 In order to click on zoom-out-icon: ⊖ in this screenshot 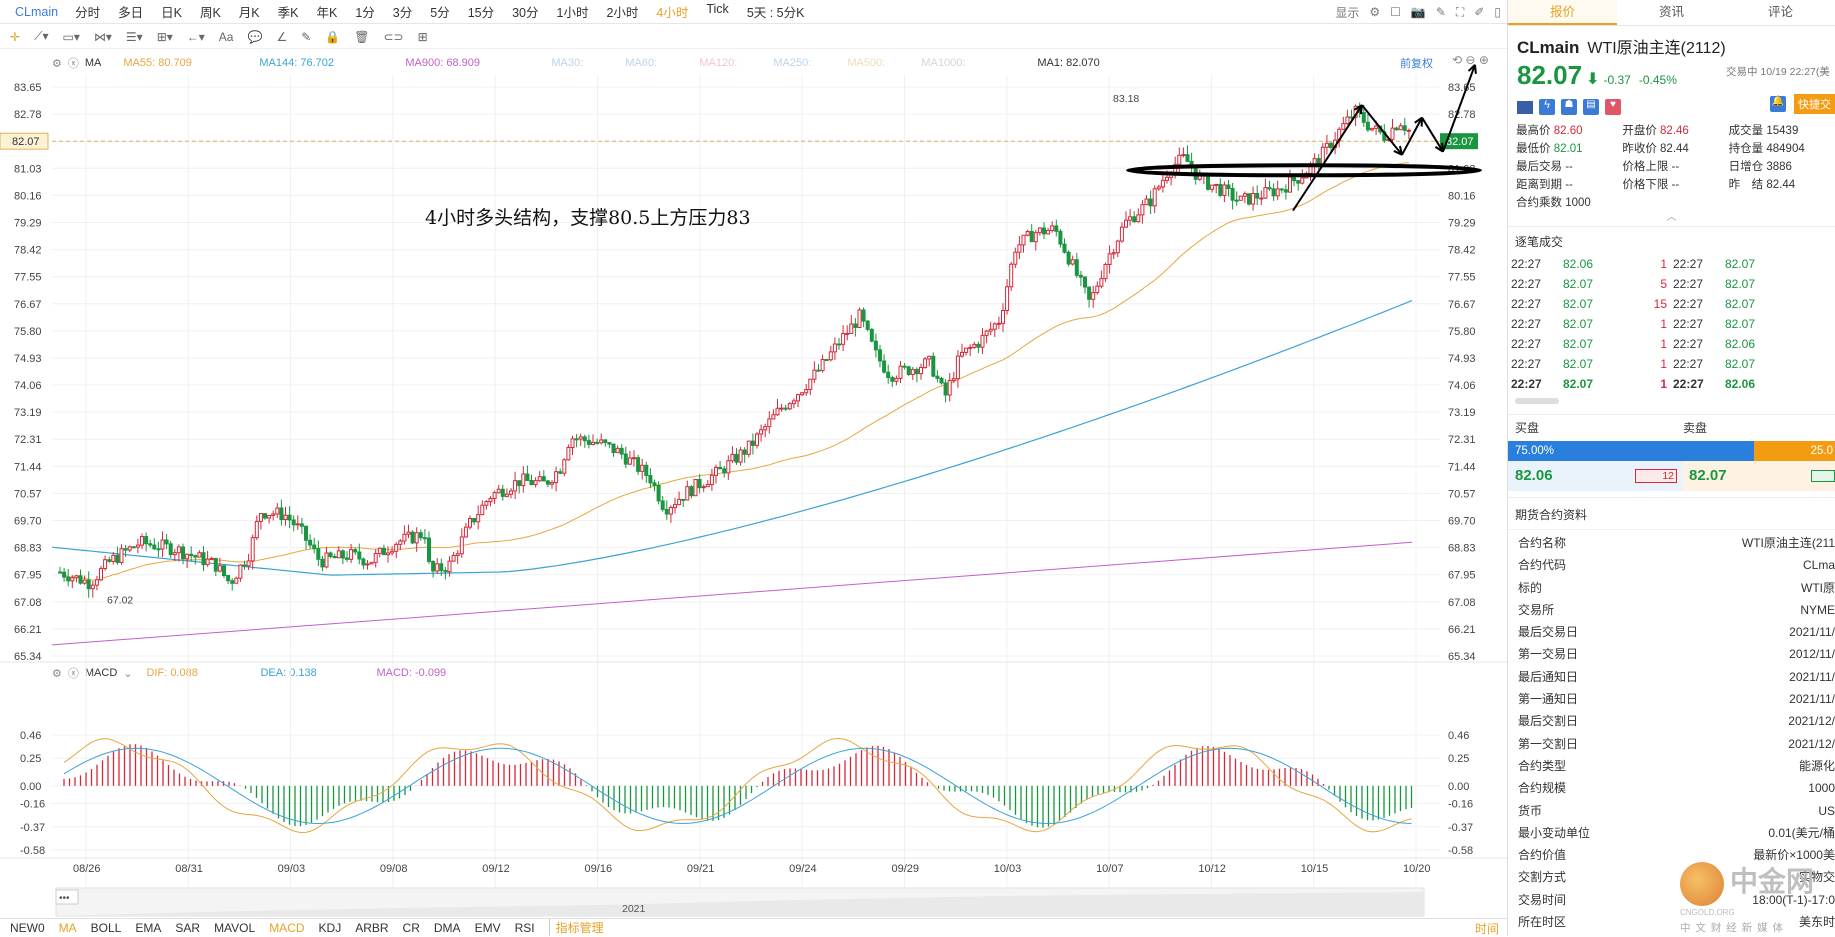, I will do `click(1470, 60)`.